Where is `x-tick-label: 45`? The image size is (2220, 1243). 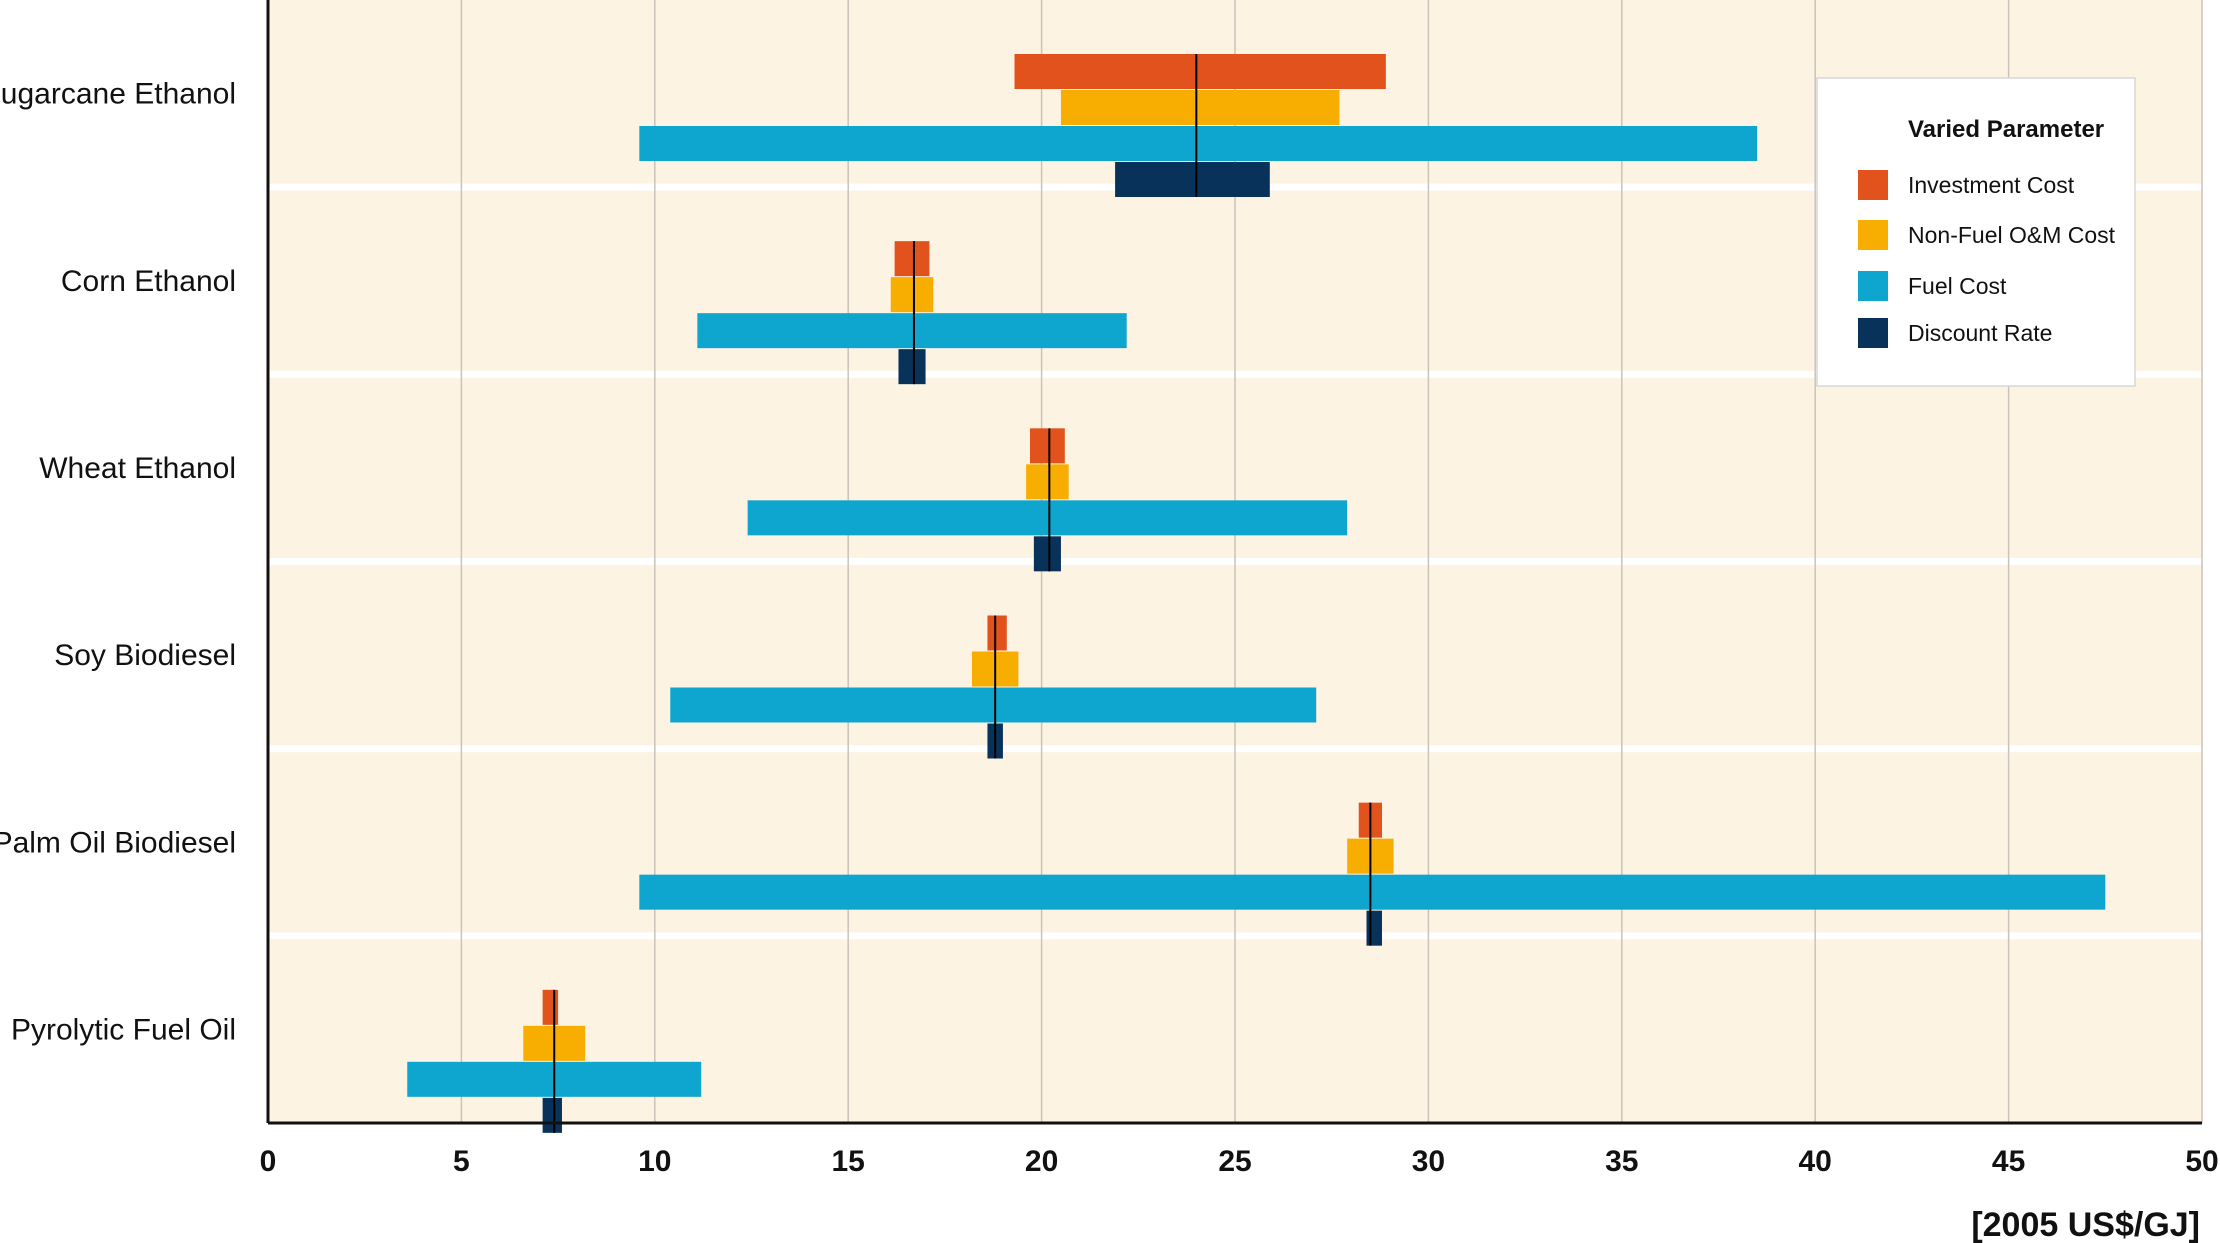
x-tick-label: 45 is located at coordinates (2008, 1161).